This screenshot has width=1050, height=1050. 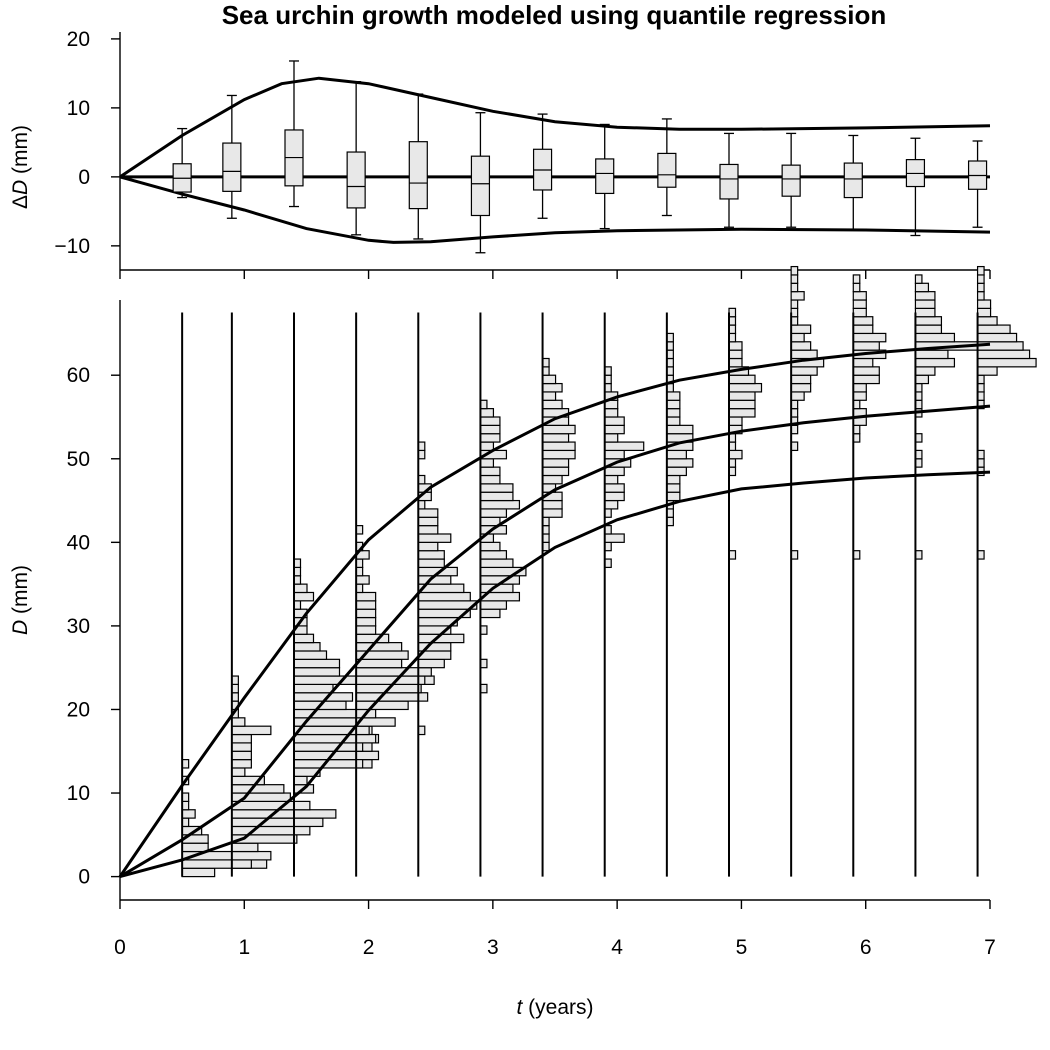 I want to click on x-axis-label: t (years), so click(x=554, y=1007).